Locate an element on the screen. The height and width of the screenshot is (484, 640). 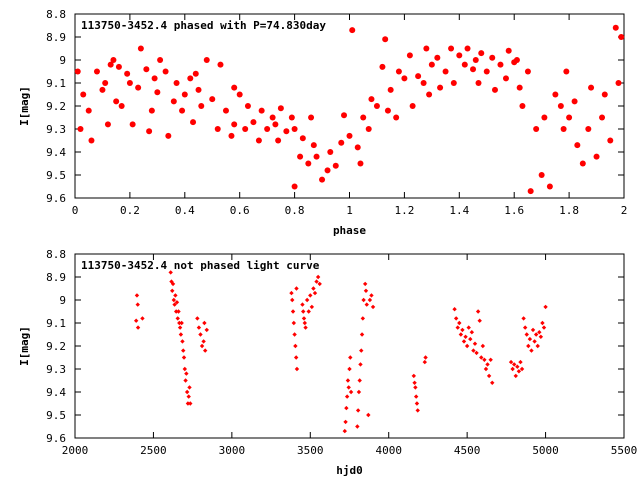
phased-x-axis-label: phase is located at coordinates (349, 230).